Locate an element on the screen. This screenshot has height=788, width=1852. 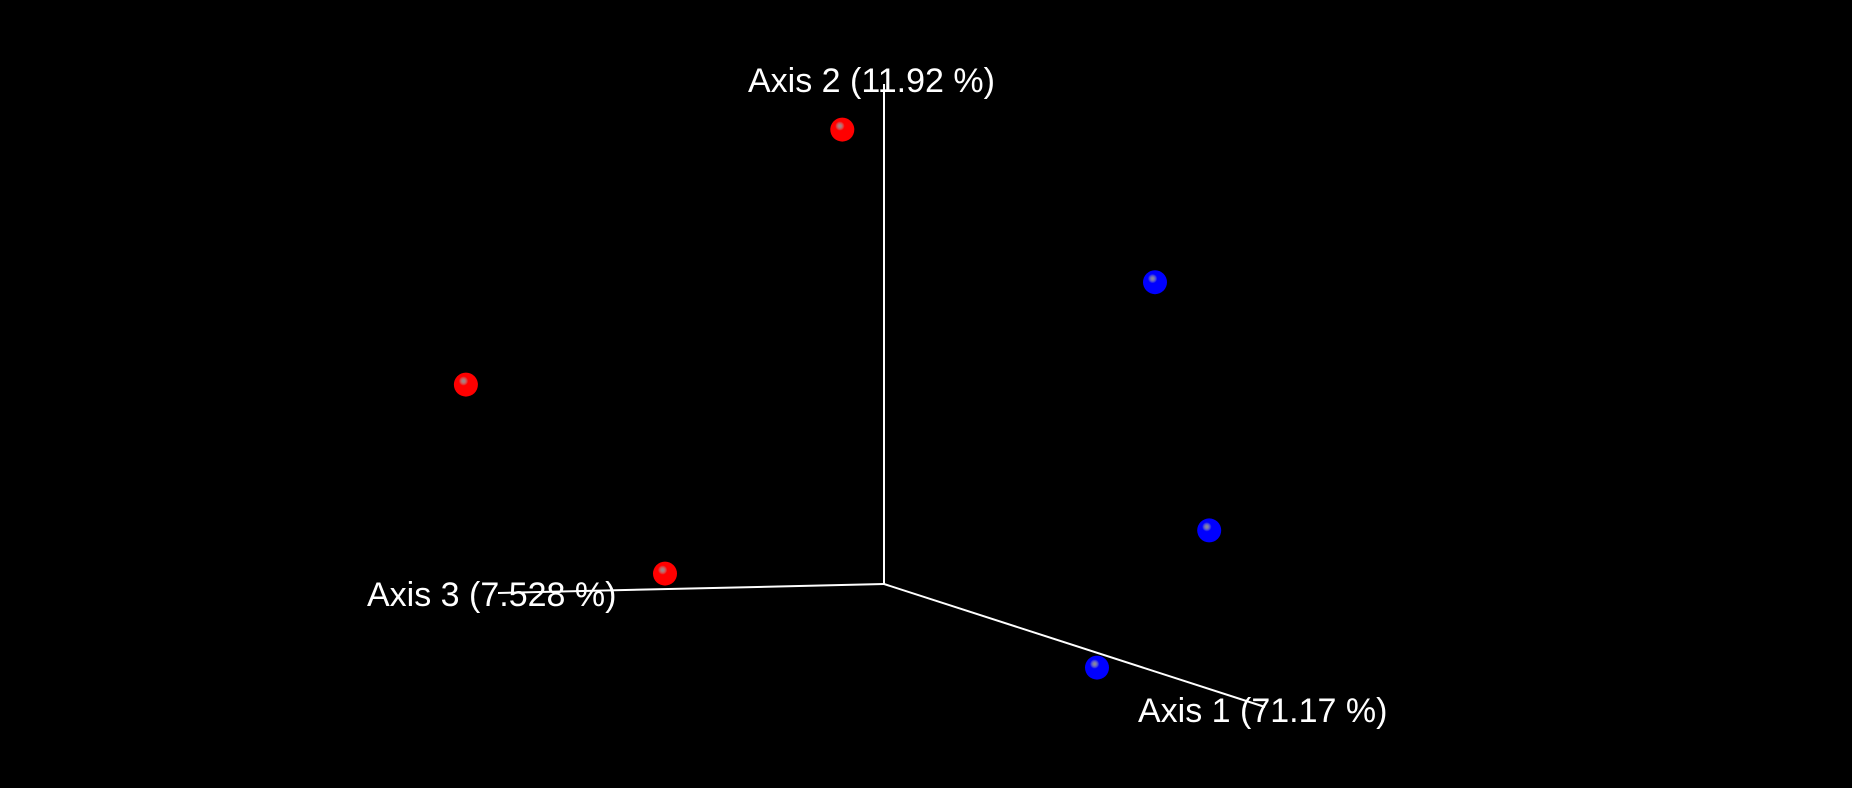
axis-3-label: Axis 3 (7.528 %) is located at coordinates (491, 595).